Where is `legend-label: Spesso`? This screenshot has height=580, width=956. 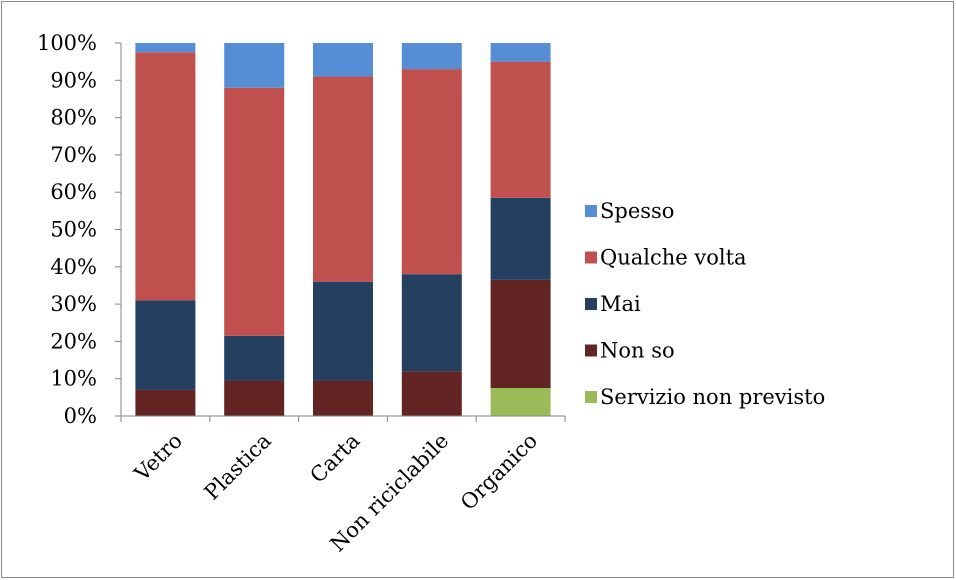
legend-label: Spesso is located at coordinates (637, 211).